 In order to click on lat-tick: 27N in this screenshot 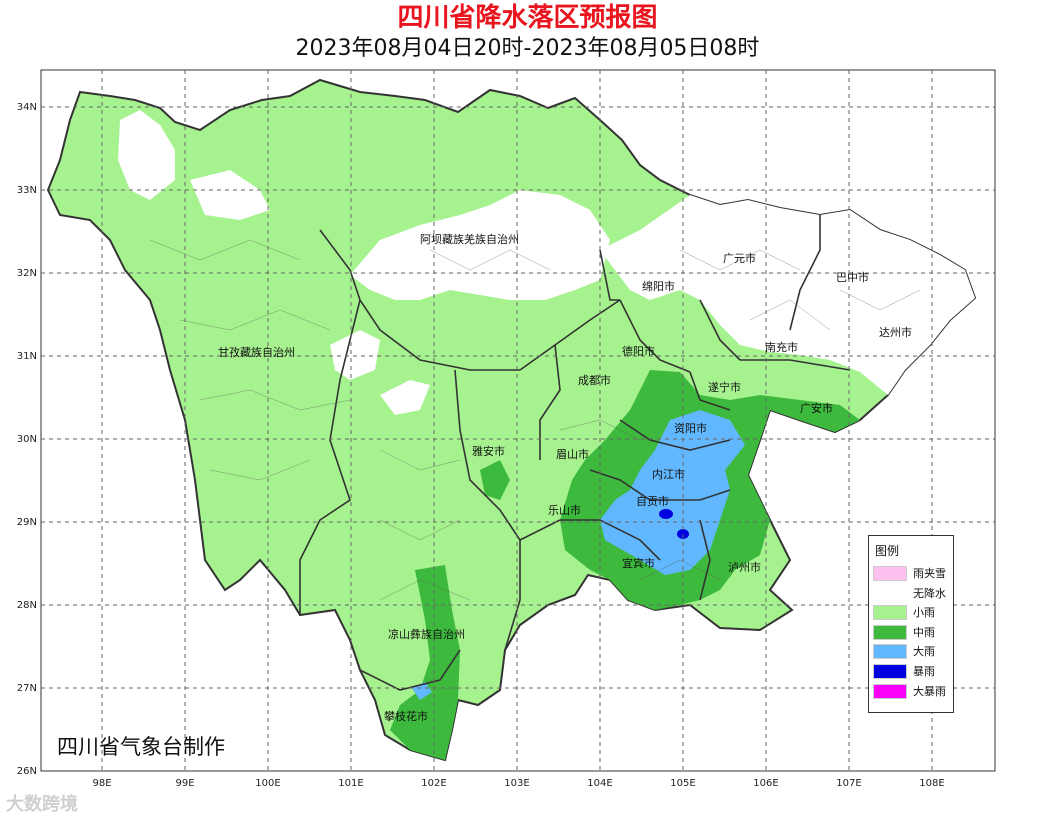, I will do `click(27, 688)`.